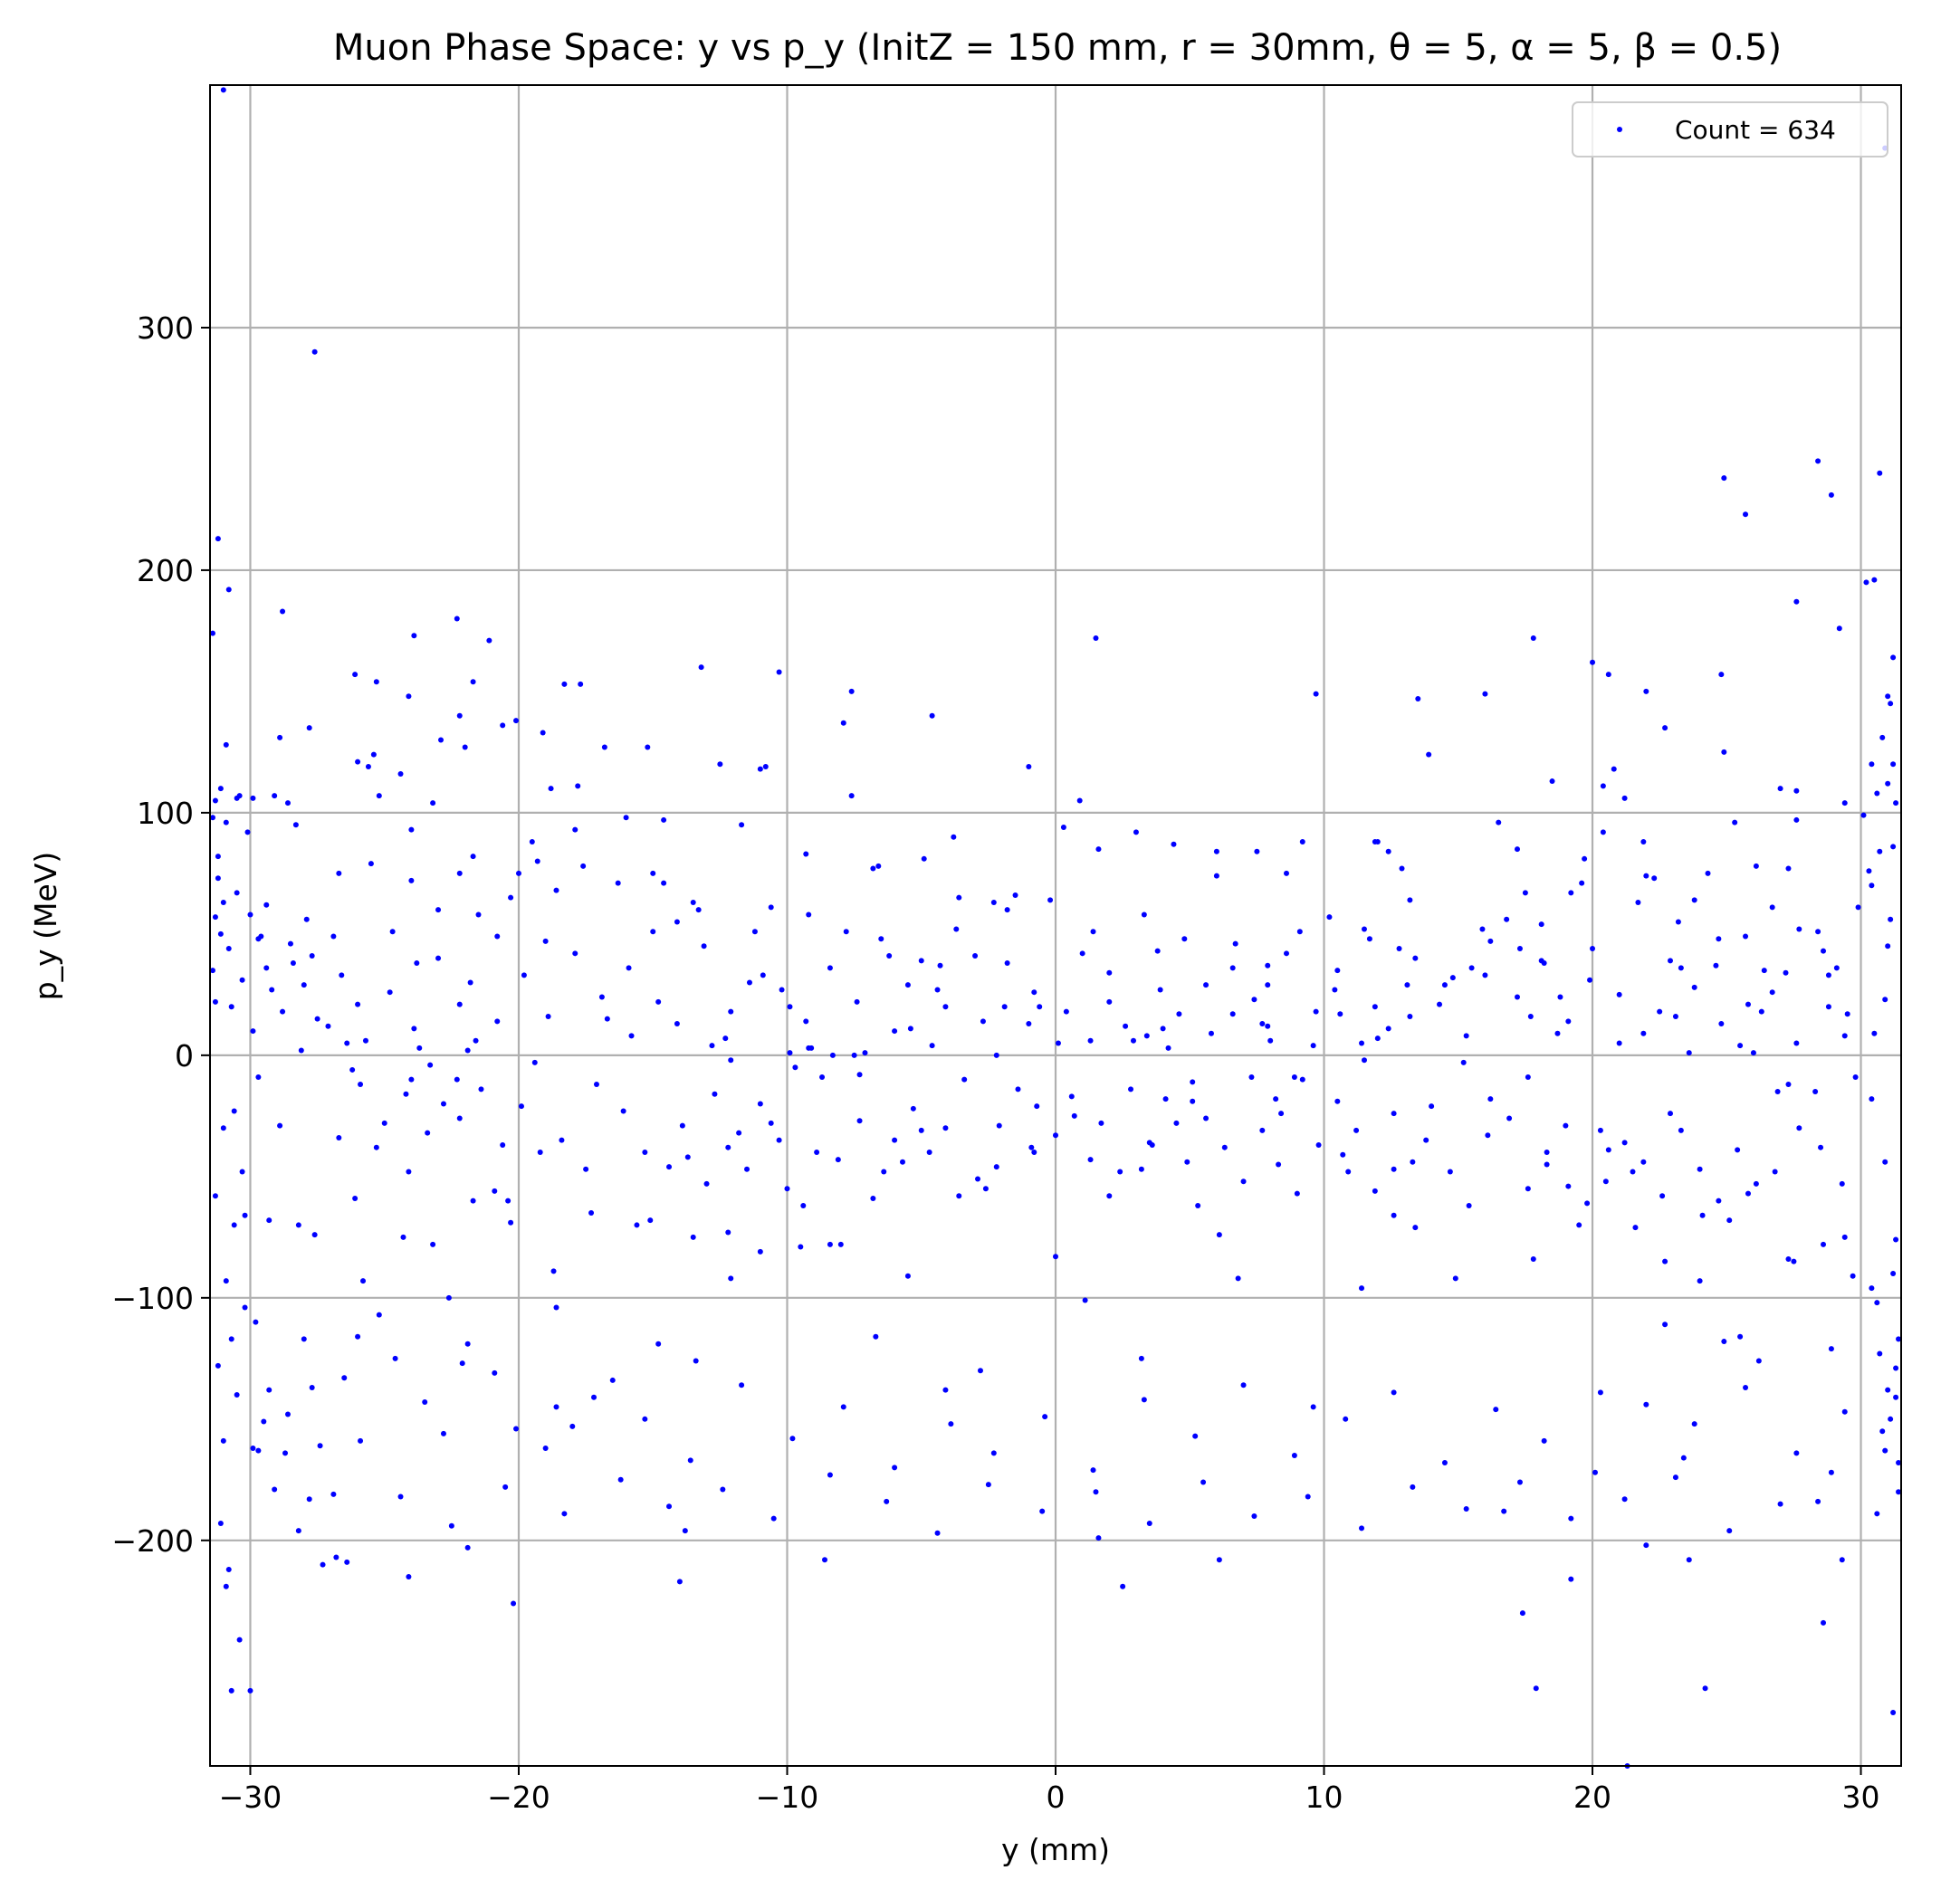 The width and height of the screenshot is (1960, 1899). What do you see at coordinates (250, 1797) in the screenshot?
I see `x-tick-label: −30` at bounding box center [250, 1797].